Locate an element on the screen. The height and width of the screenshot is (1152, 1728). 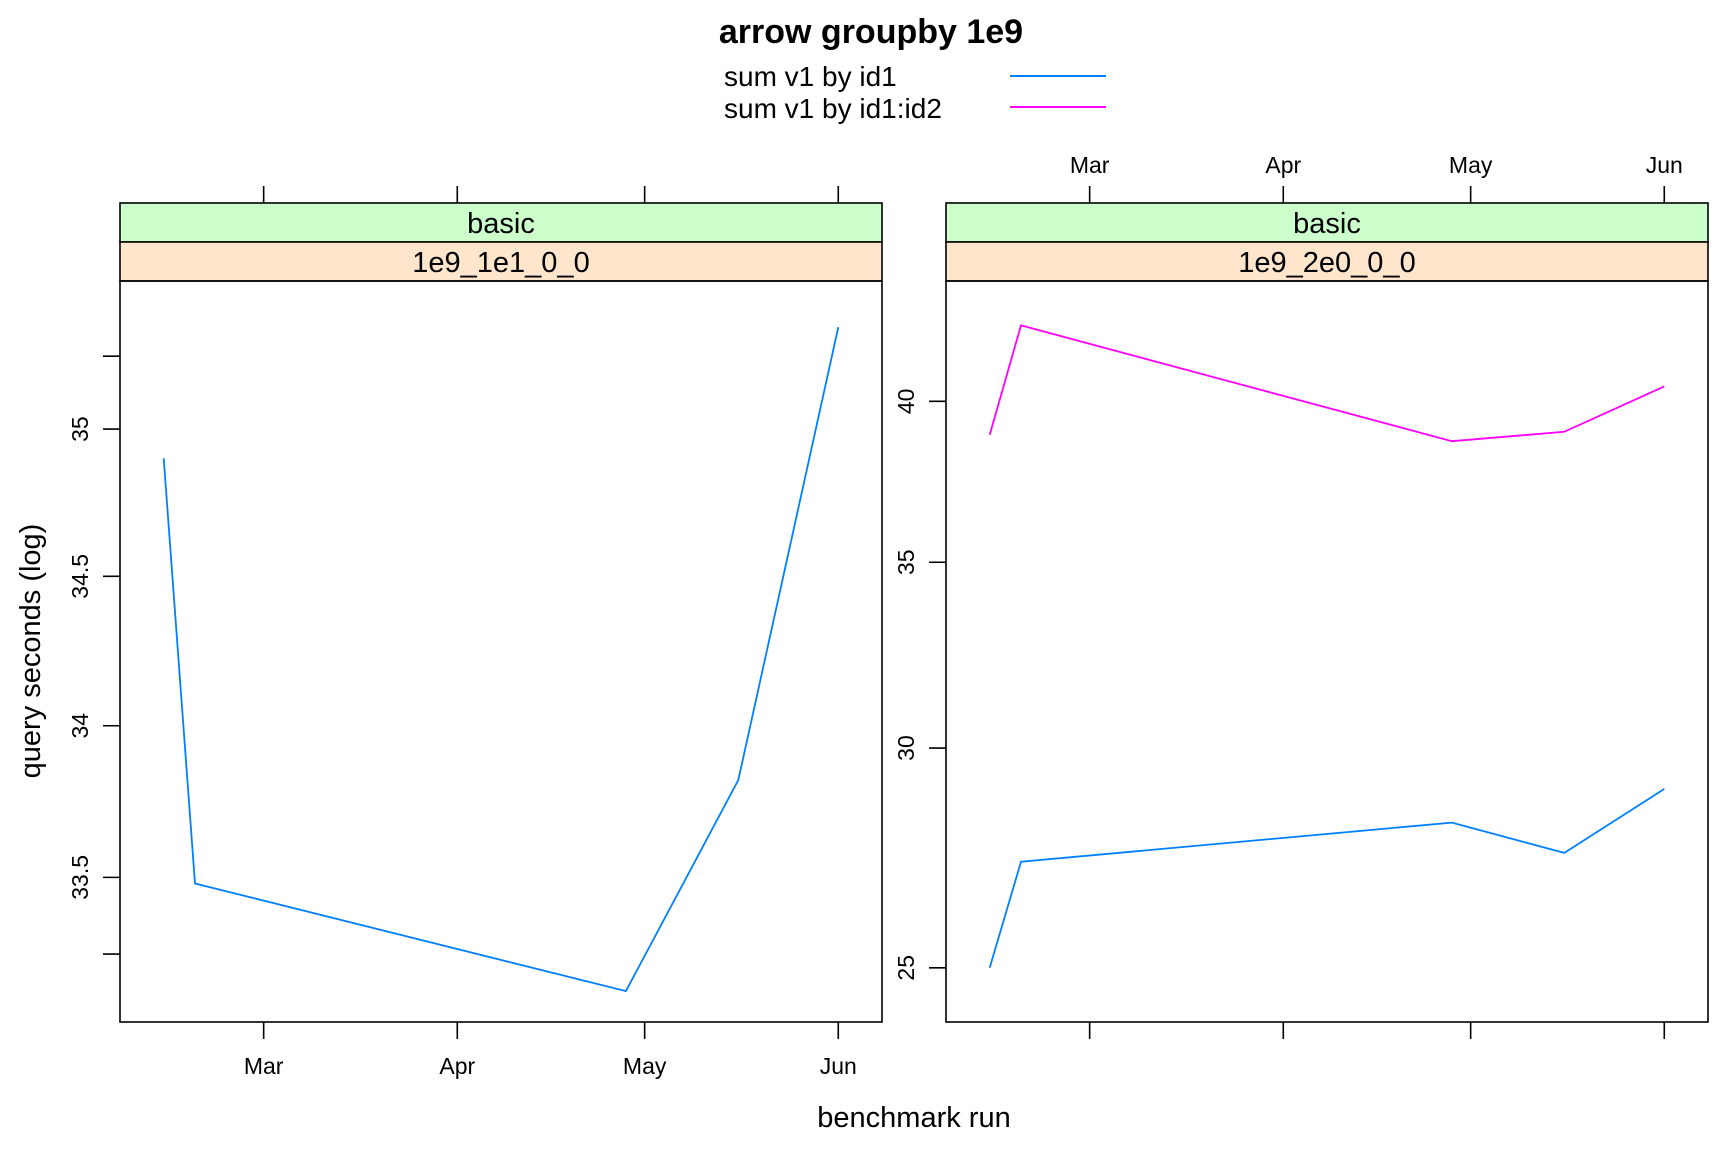
x-axis-title: benchmark run is located at coordinates (913, 1118).